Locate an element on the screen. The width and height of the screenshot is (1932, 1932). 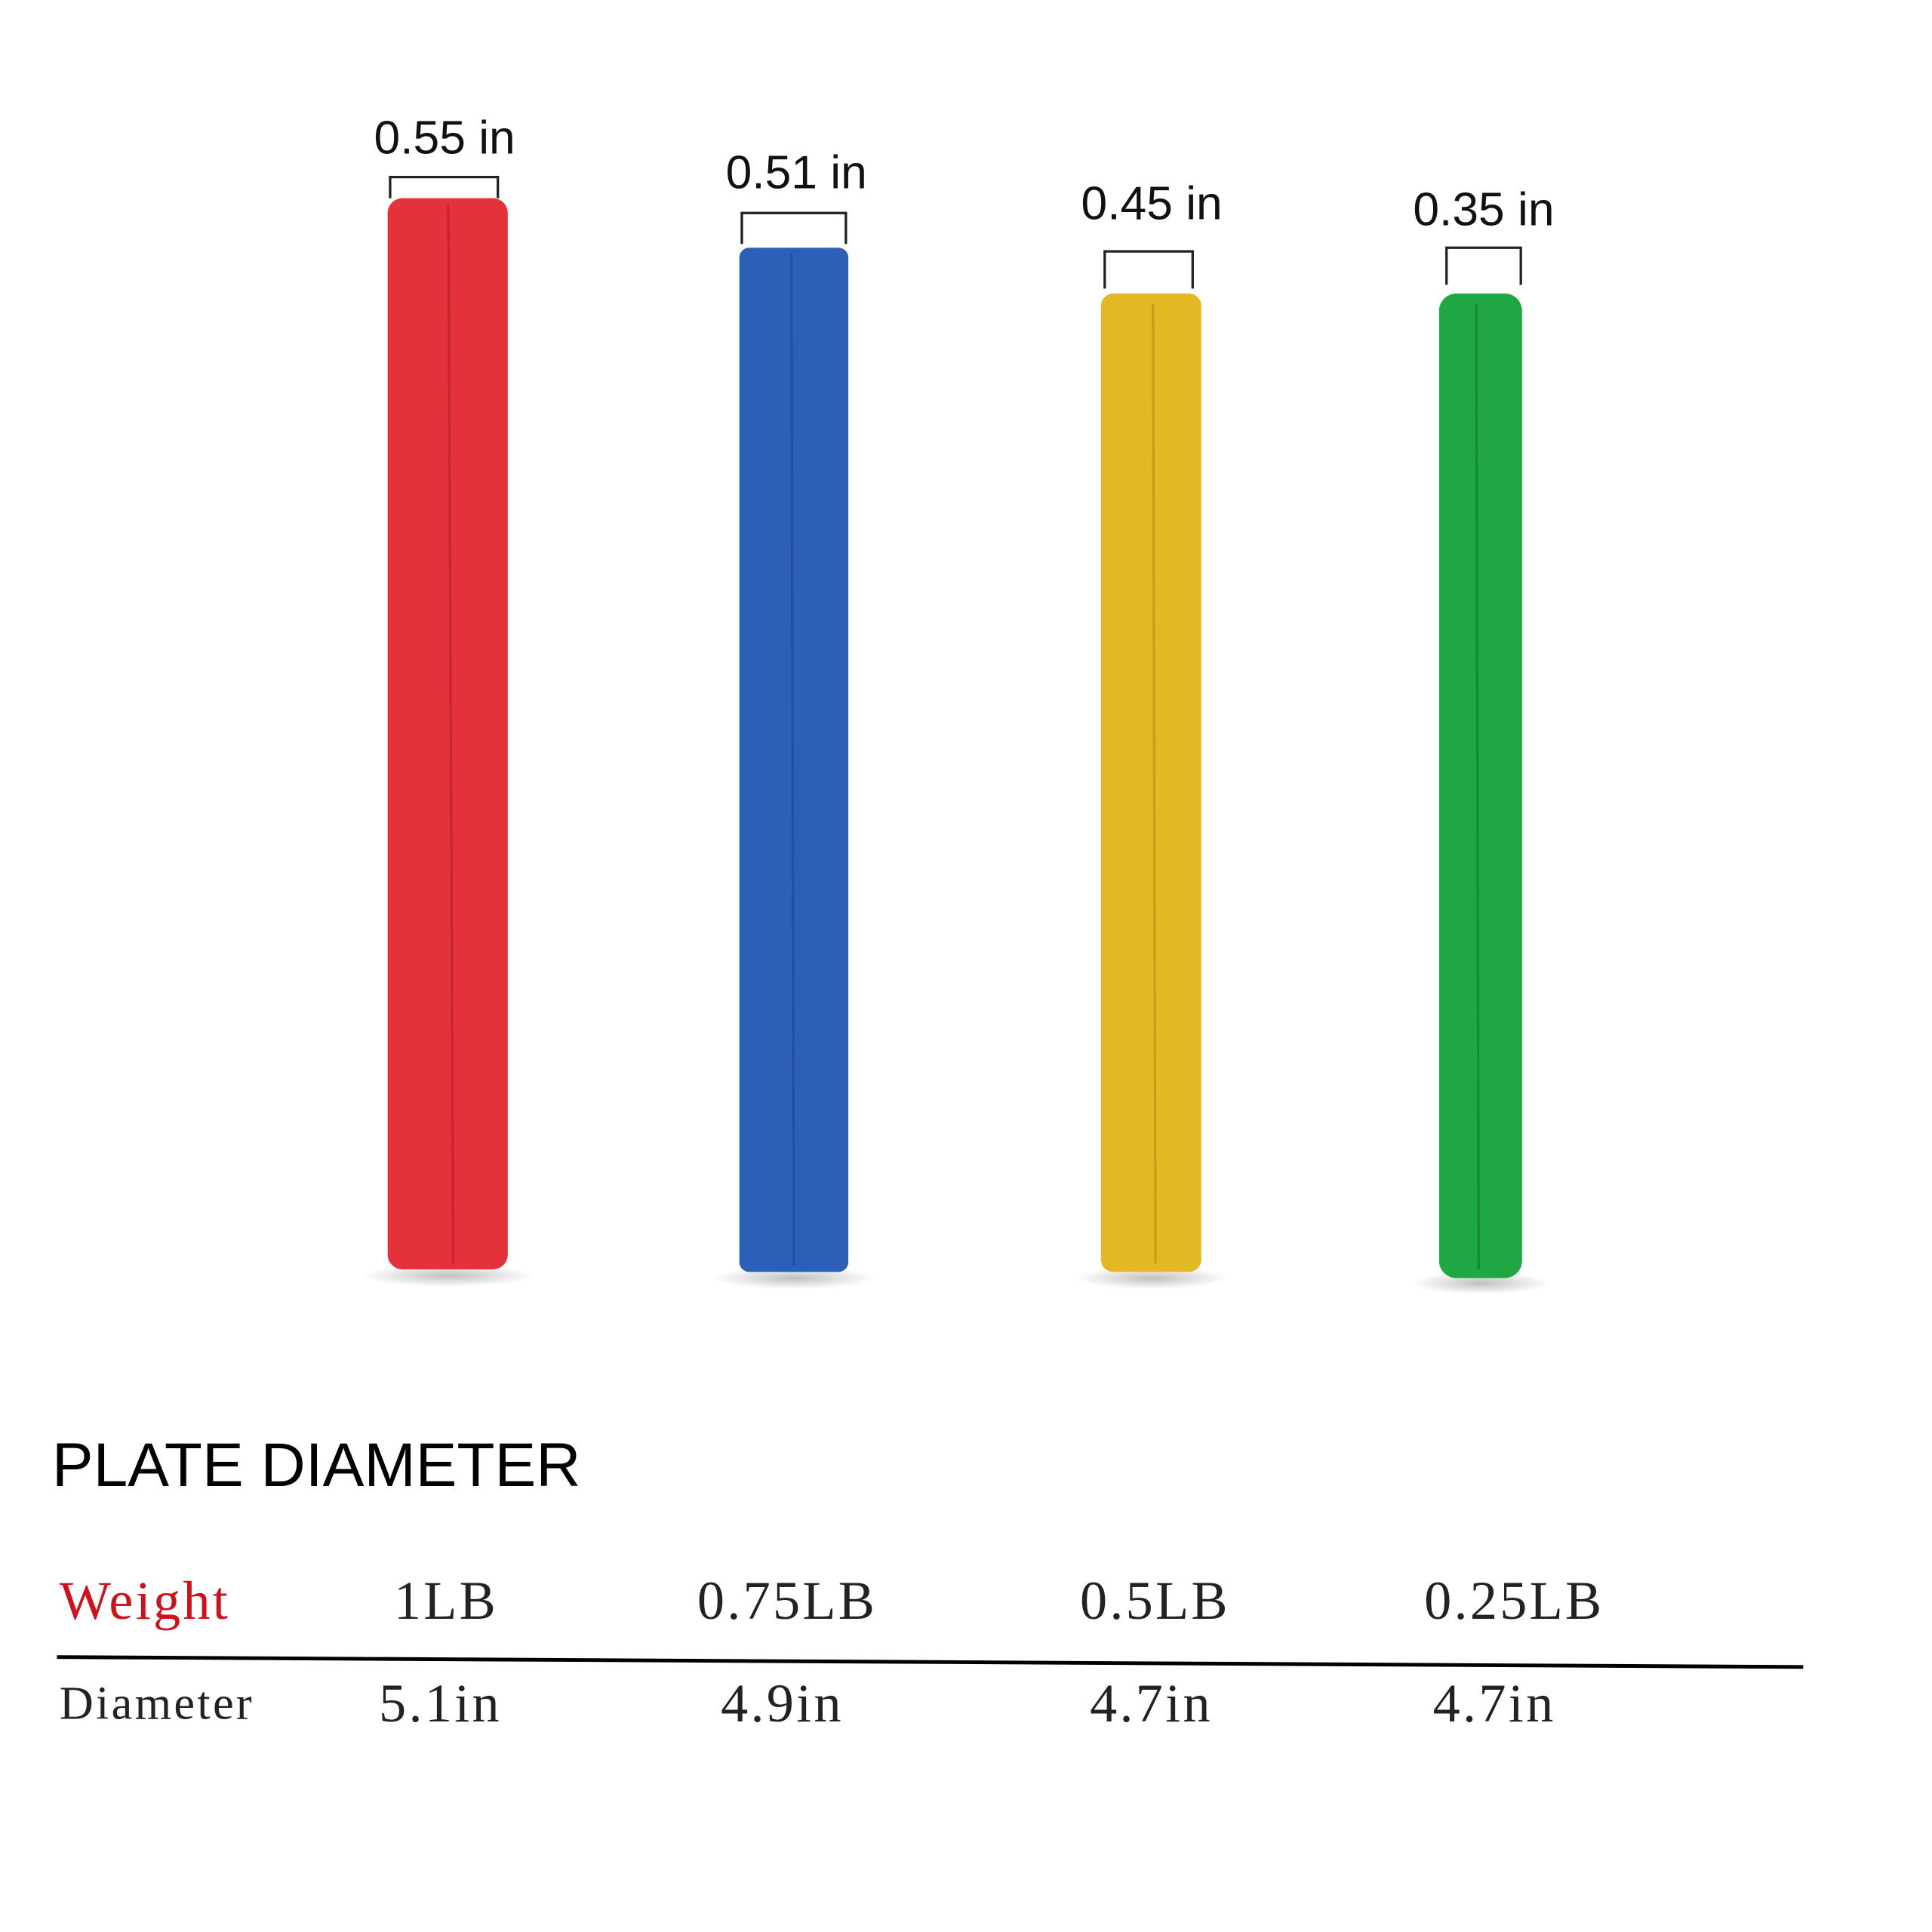
thickness-label: 0.55 in is located at coordinates (444, 138).